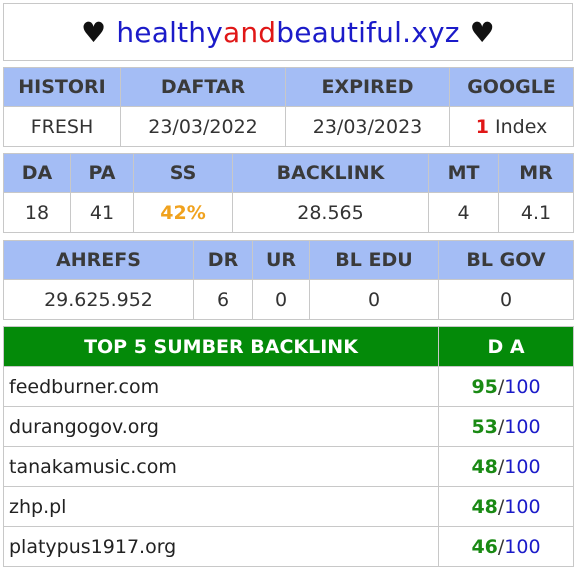  What do you see at coordinates (62, 87) in the screenshot?
I see `col-histori: HISTORI` at bounding box center [62, 87].